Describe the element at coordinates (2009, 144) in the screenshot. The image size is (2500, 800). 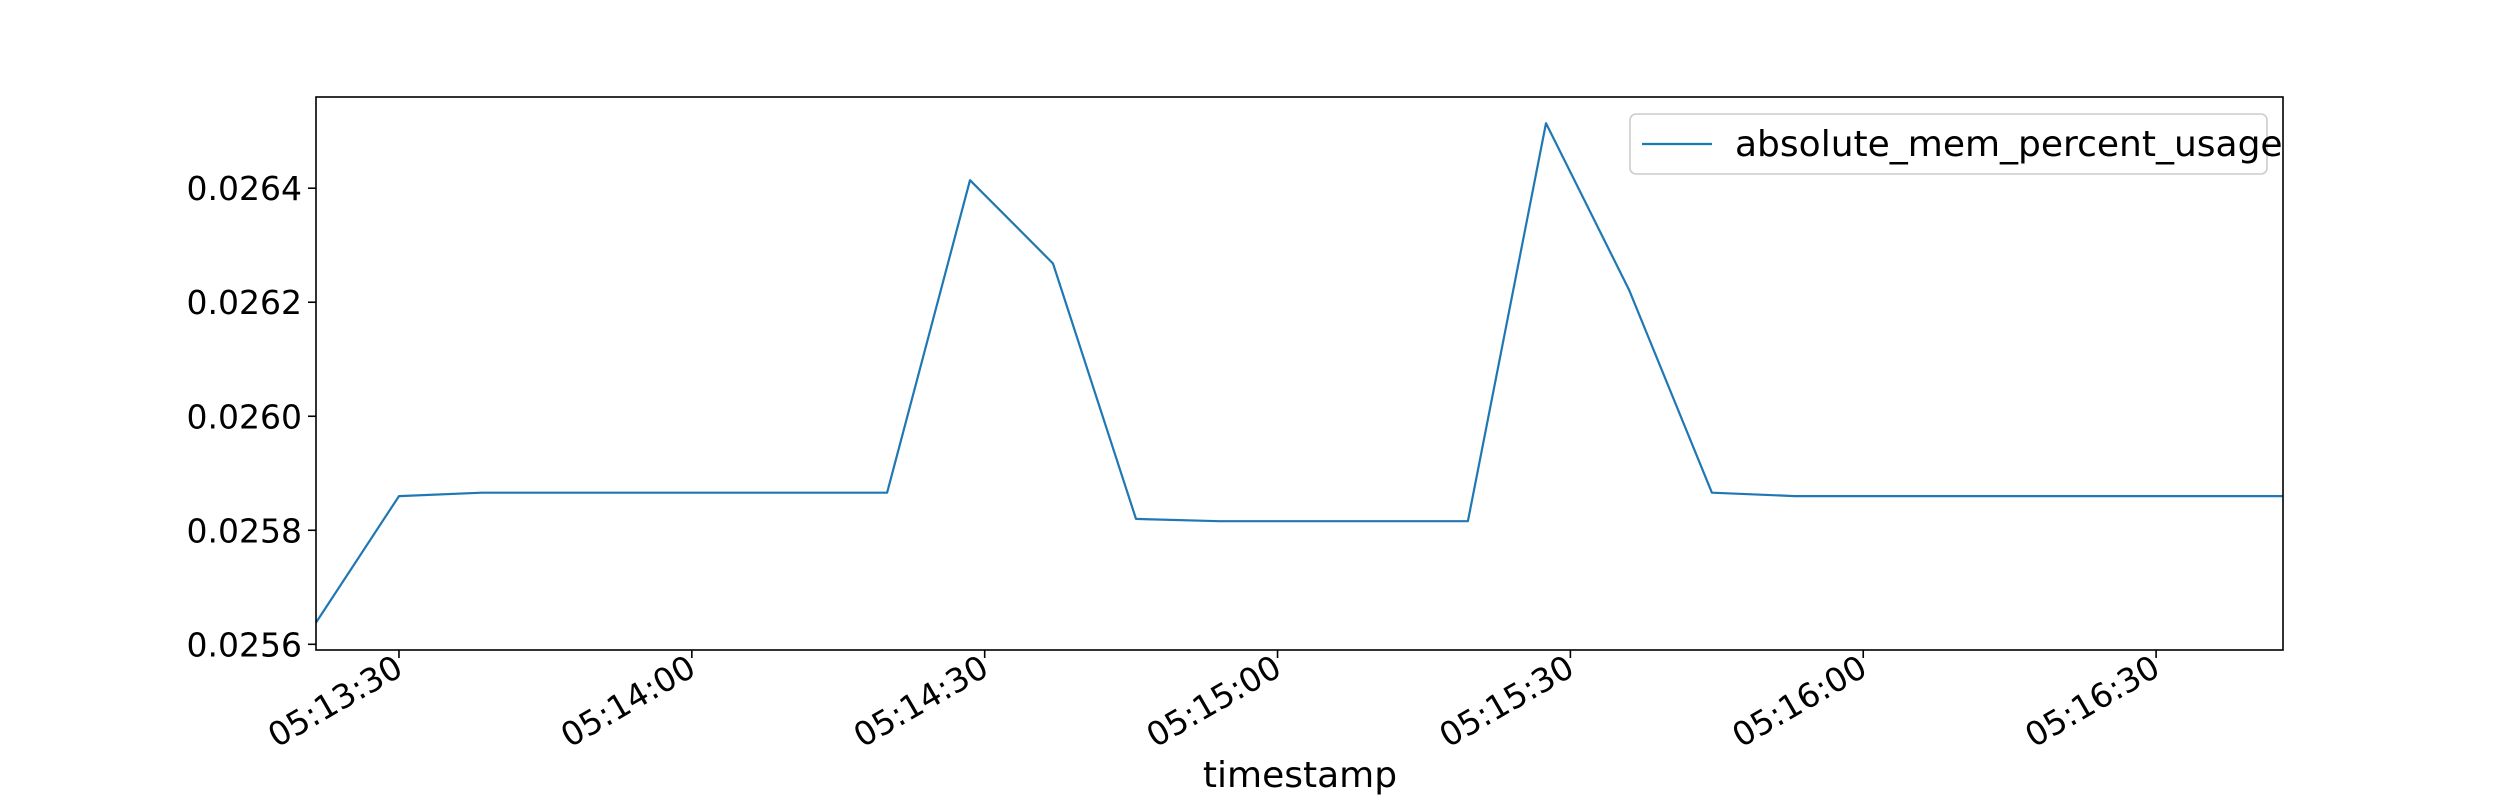
I see `legend-label: absolute_mem_percent_usage` at that location.